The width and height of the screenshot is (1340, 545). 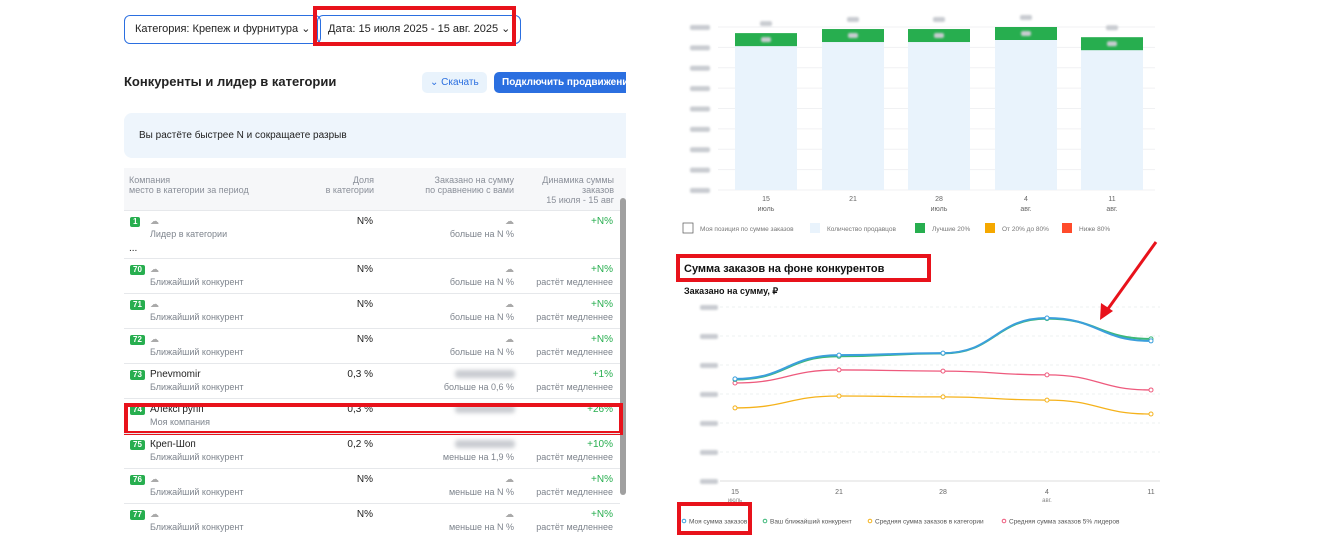 I want to click on category-filter: Категория: Крепеж и фурнитура ⌄, so click(x=223, y=29).